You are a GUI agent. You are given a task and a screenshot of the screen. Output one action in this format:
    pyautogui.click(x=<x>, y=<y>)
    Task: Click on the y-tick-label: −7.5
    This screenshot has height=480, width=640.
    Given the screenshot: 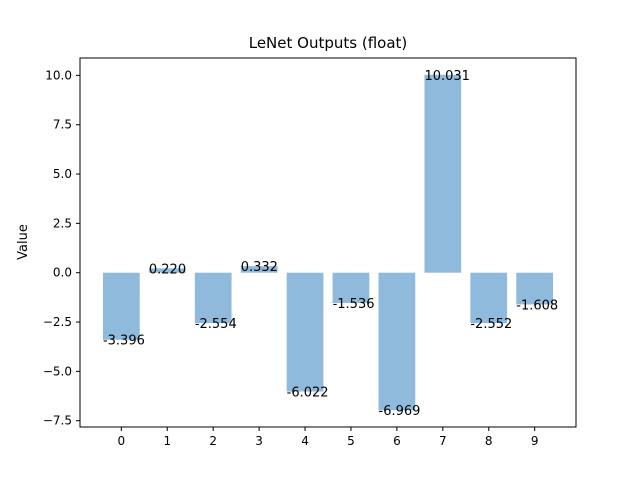 What is the action you would take?
    pyautogui.click(x=57, y=421)
    